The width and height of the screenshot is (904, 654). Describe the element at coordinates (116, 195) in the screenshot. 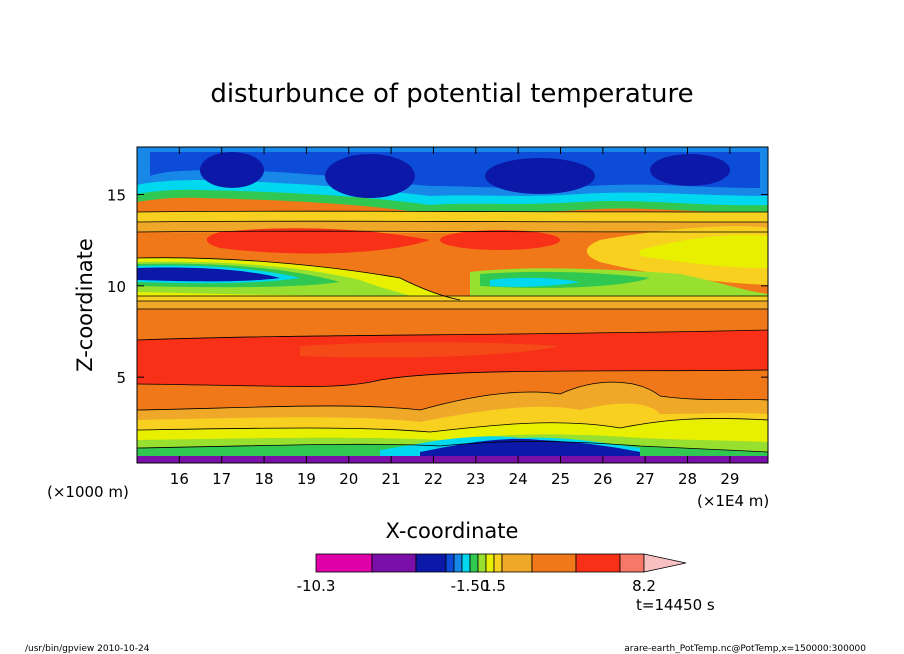

I see `y-tick-label: 15` at that location.